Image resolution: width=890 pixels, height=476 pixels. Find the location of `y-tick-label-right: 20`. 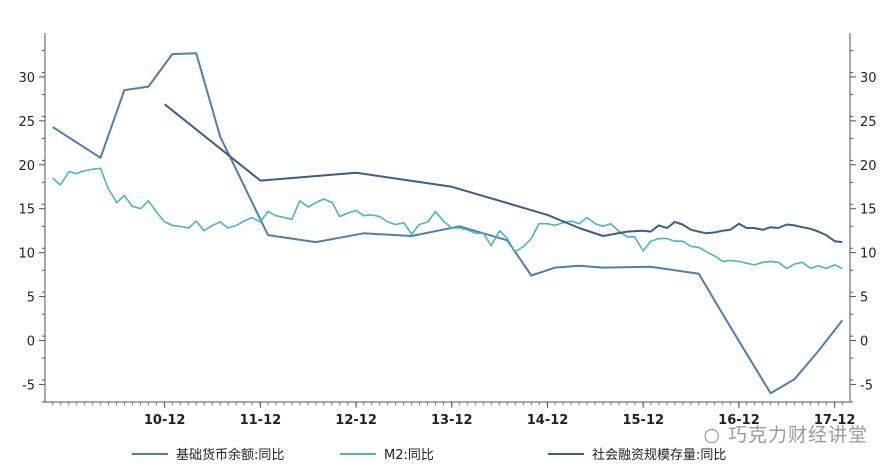

y-tick-label-right: 20 is located at coordinates (868, 166).